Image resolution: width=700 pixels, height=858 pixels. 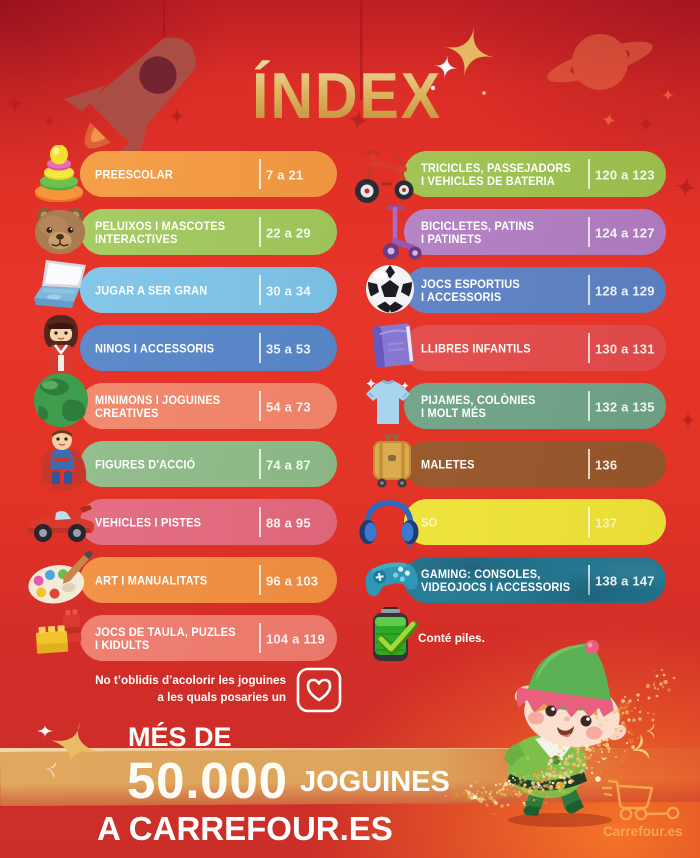 What do you see at coordinates (643, 831) in the screenshot?
I see `svg-text: Carrefour.es` at bounding box center [643, 831].